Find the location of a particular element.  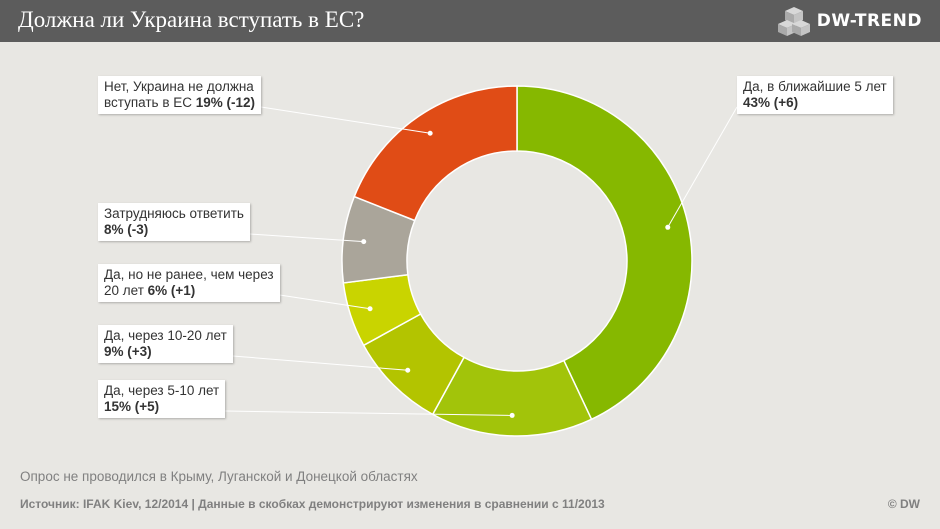

leader-line-yes-within-5-years is located at coordinates (702, 167).